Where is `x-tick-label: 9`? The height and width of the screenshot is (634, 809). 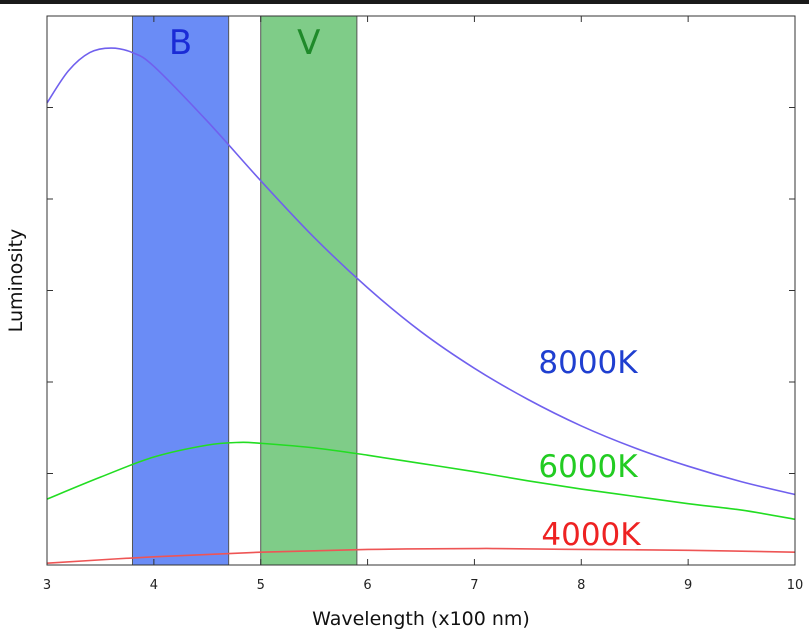 x-tick-label: 9 is located at coordinates (688, 585).